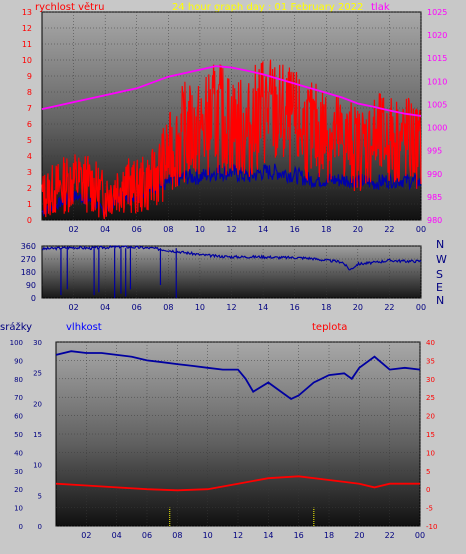  I want to click on wind-speed-tick-label: 10, so click(27, 60).